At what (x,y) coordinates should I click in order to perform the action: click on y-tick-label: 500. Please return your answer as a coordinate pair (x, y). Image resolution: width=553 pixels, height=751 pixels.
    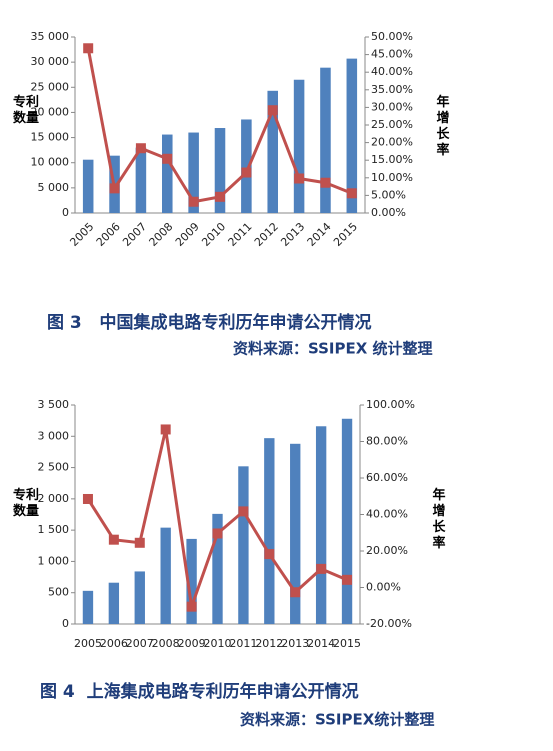
    Looking at the image, I should click on (58, 592).